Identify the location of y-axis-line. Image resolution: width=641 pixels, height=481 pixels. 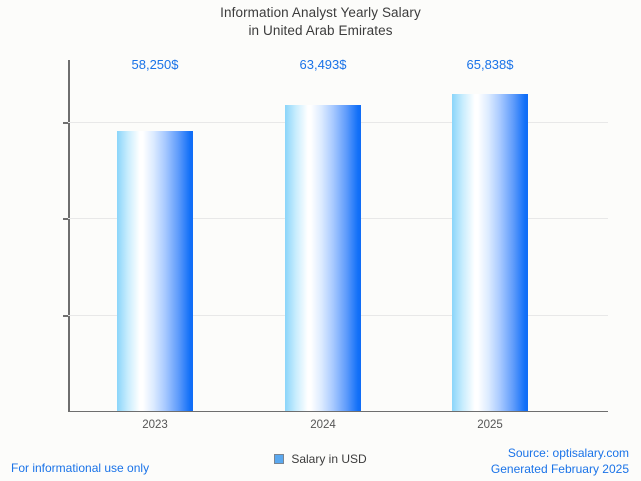
(69, 236).